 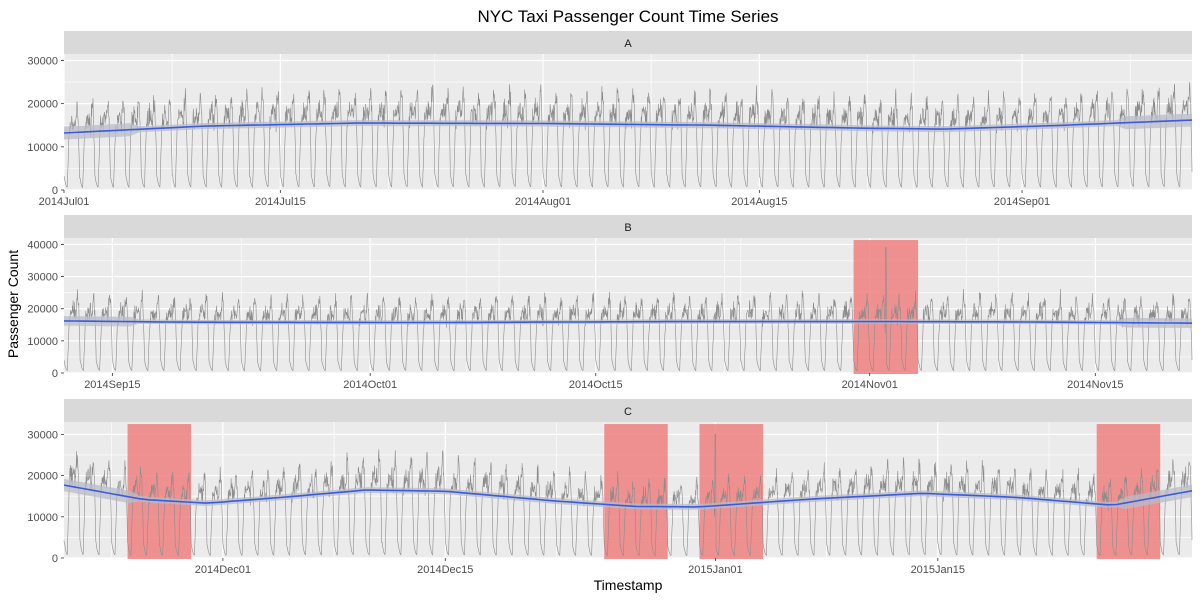 What do you see at coordinates (370, 385) in the screenshot?
I see `x-tick-label: 2014Oct01` at bounding box center [370, 385].